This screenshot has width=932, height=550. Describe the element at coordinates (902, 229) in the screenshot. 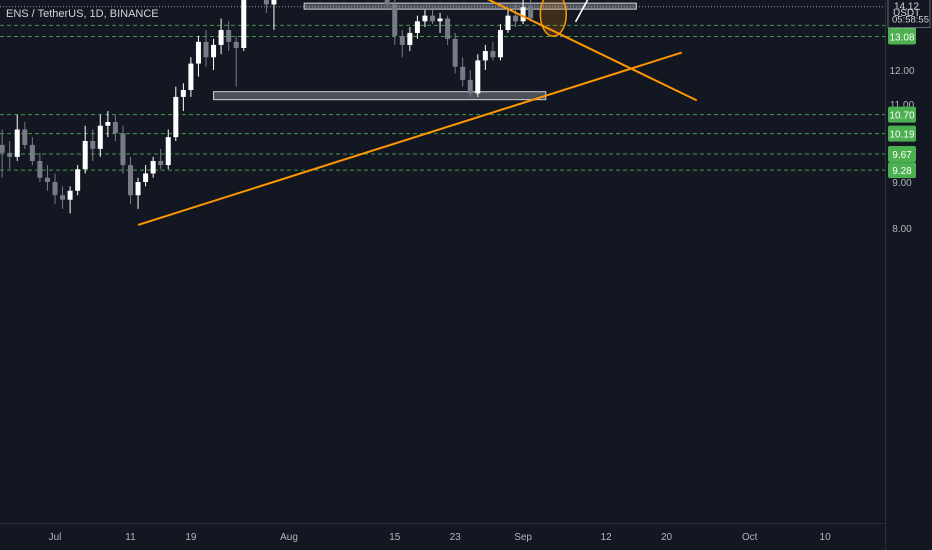

I see `y-tick-label-5: 8.00` at that location.